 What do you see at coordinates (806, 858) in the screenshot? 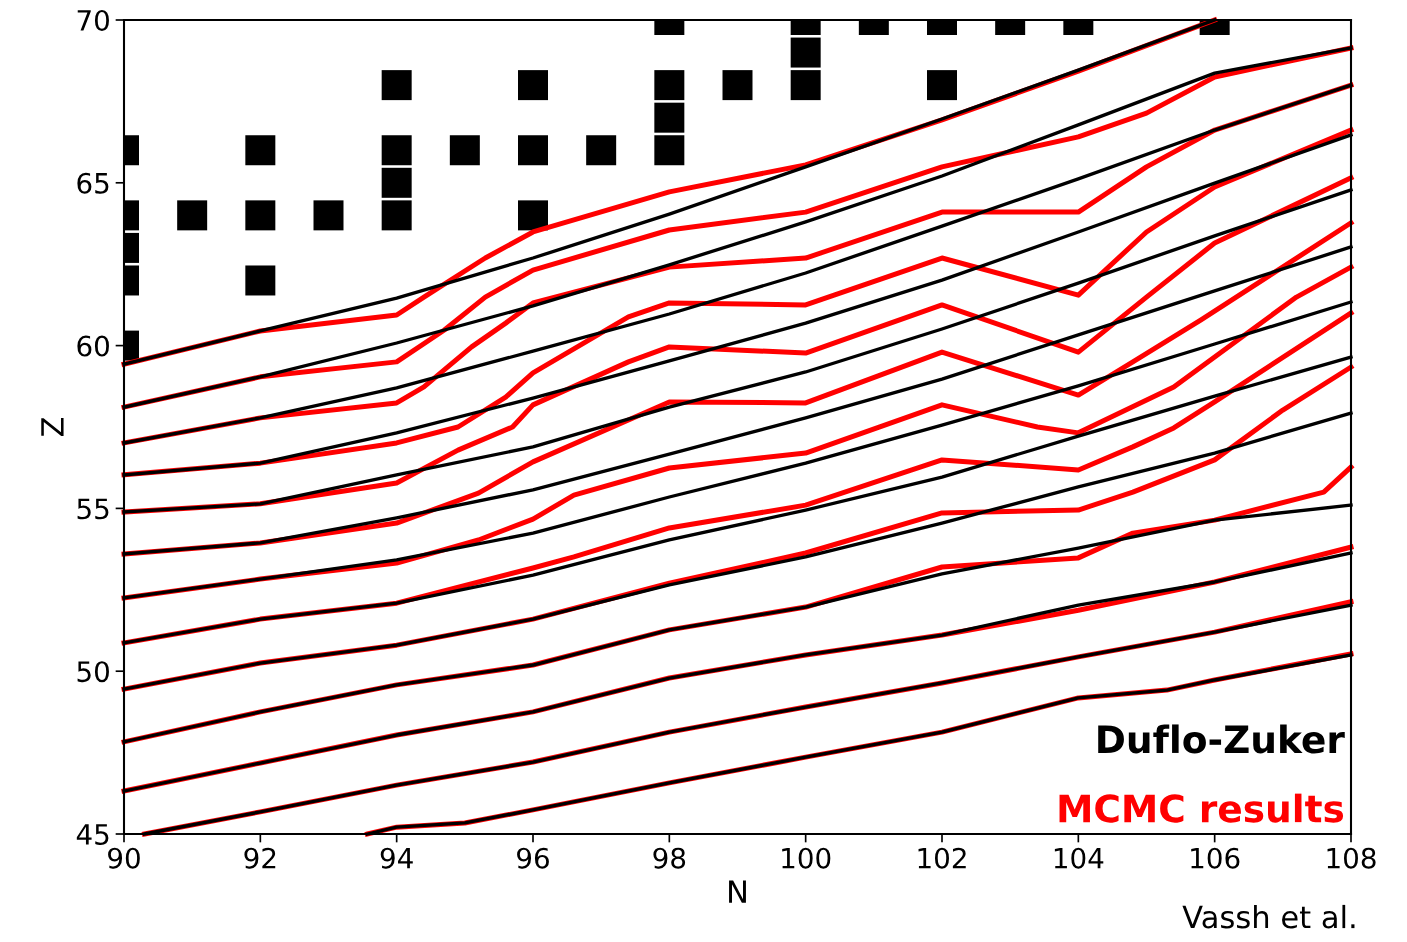
I see `x-tick-label: 100` at bounding box center [806, 858].